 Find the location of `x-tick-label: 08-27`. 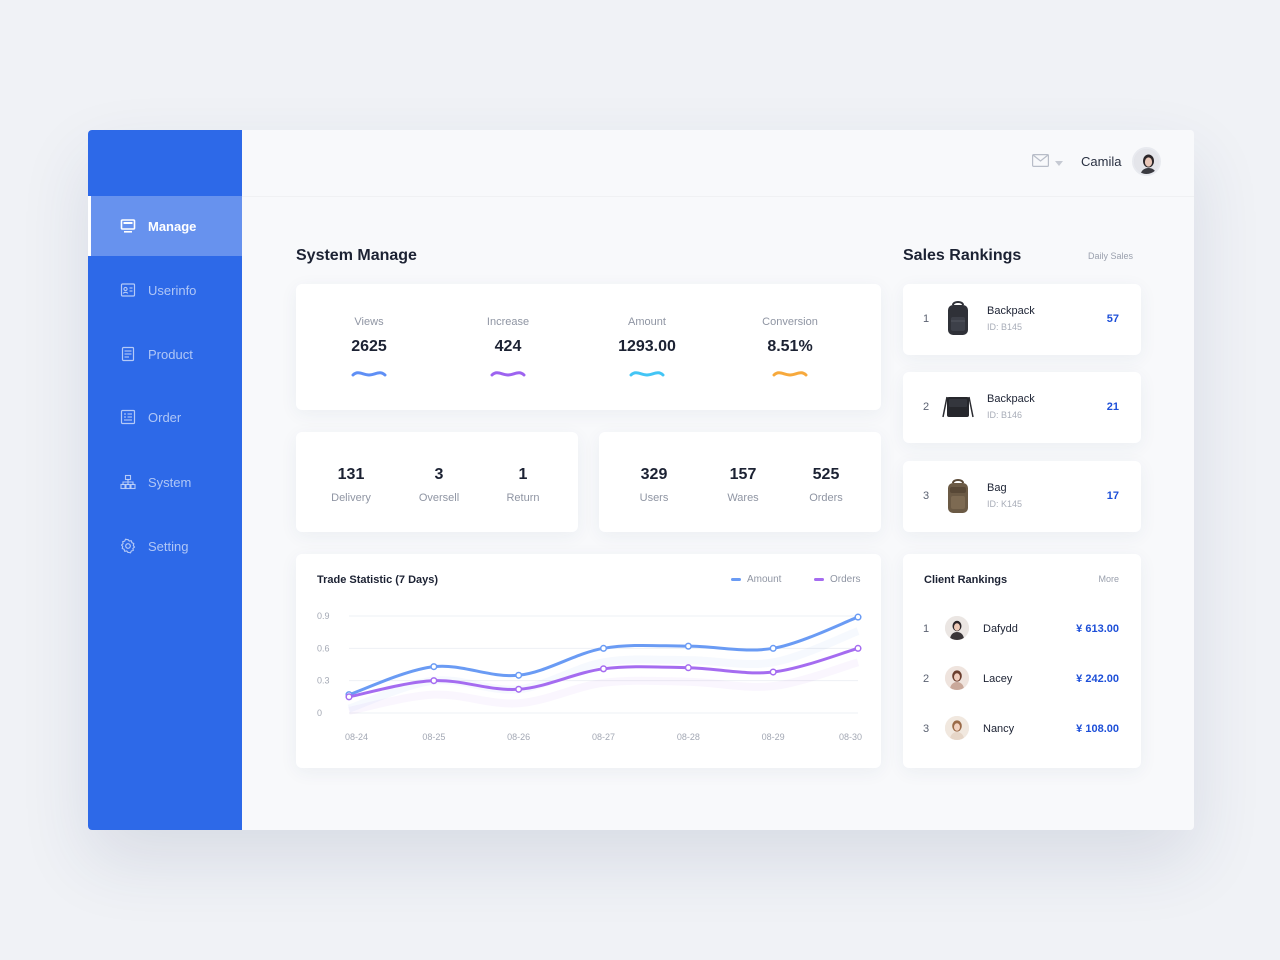

x-tick-label: 08-27 is located at coordinates (603, 737).